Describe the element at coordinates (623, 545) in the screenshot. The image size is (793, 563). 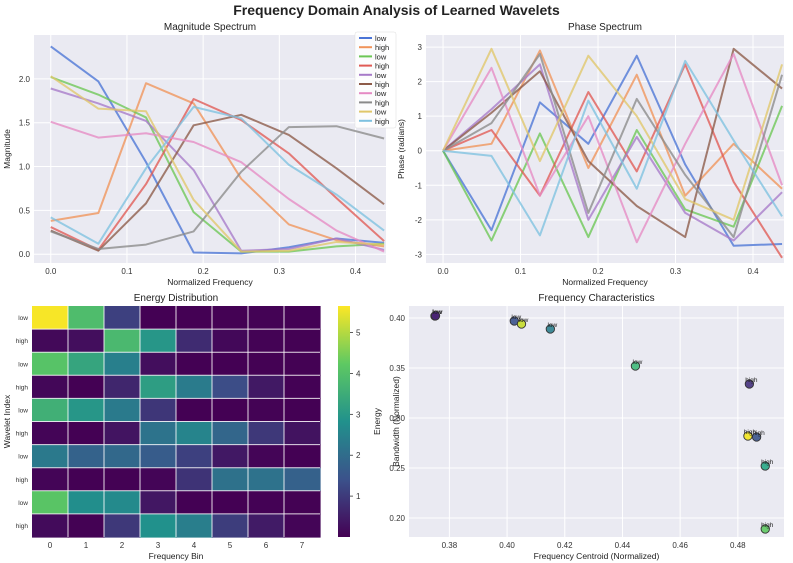
I see `x-tick-label: 0.44` at that location.